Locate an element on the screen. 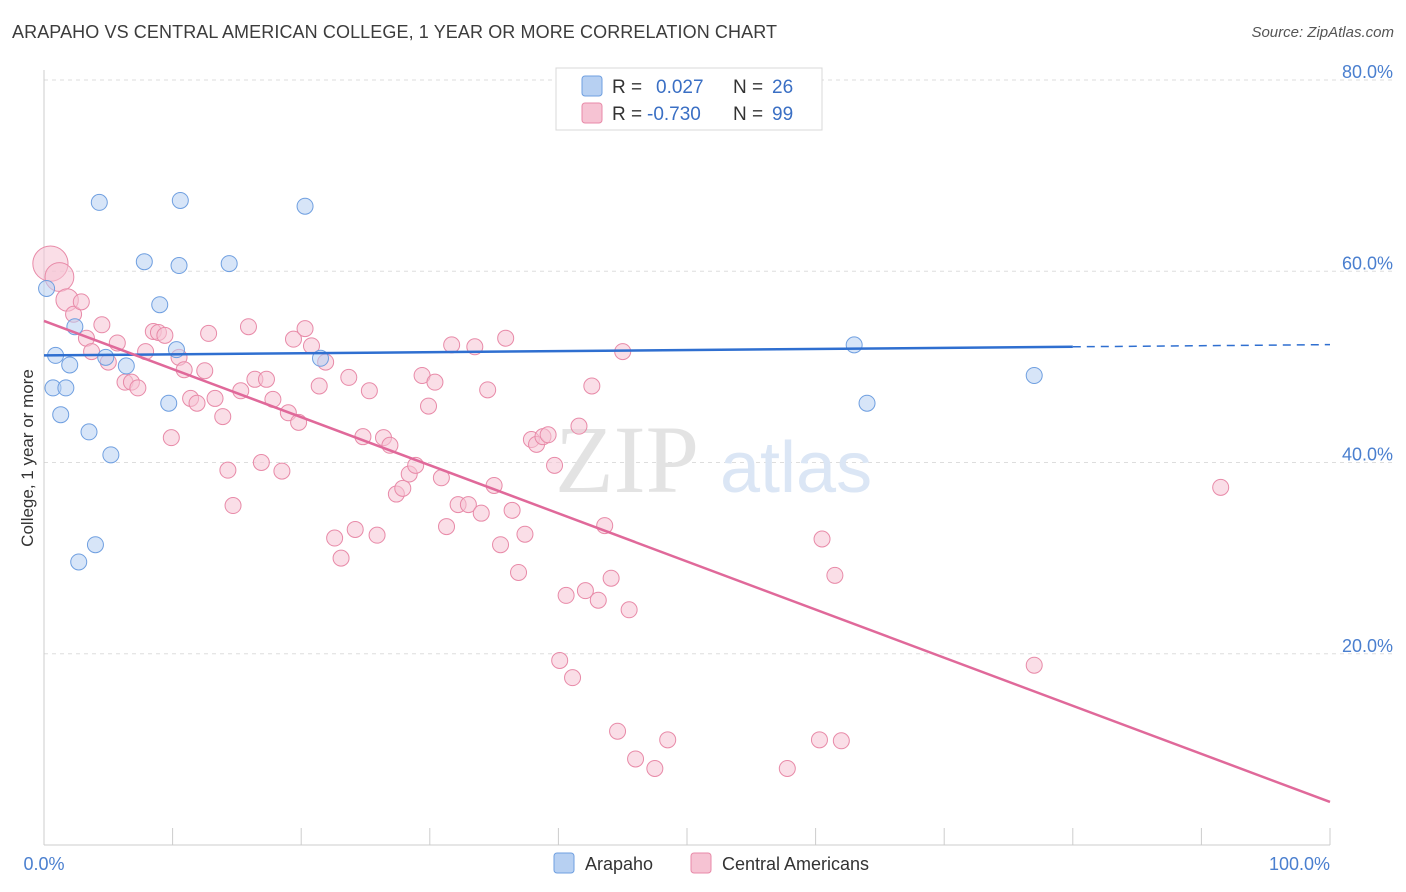  bottom-legend-label-central: Central Americans is located at coordinates (795, 864).